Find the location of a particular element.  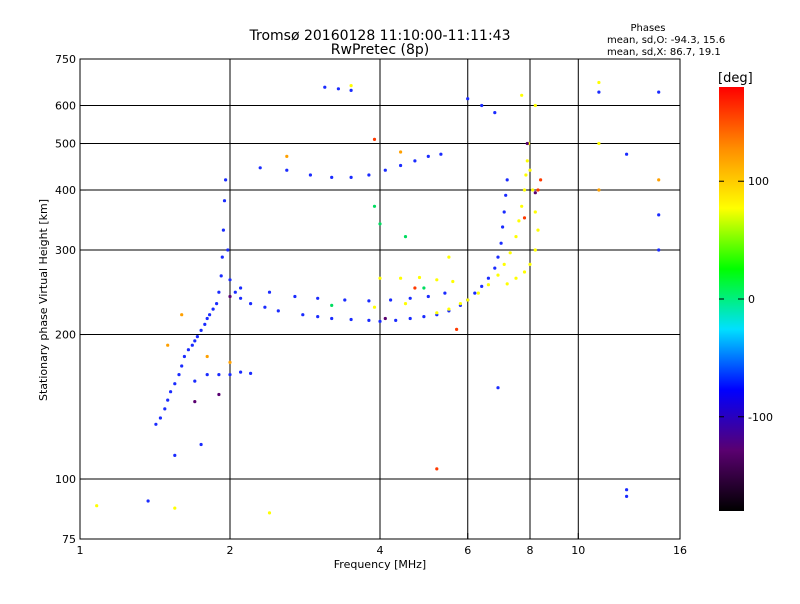

phase-stats-x: mean, sd,X: 86.7, 19.1 is located at coordinates (664, 52).